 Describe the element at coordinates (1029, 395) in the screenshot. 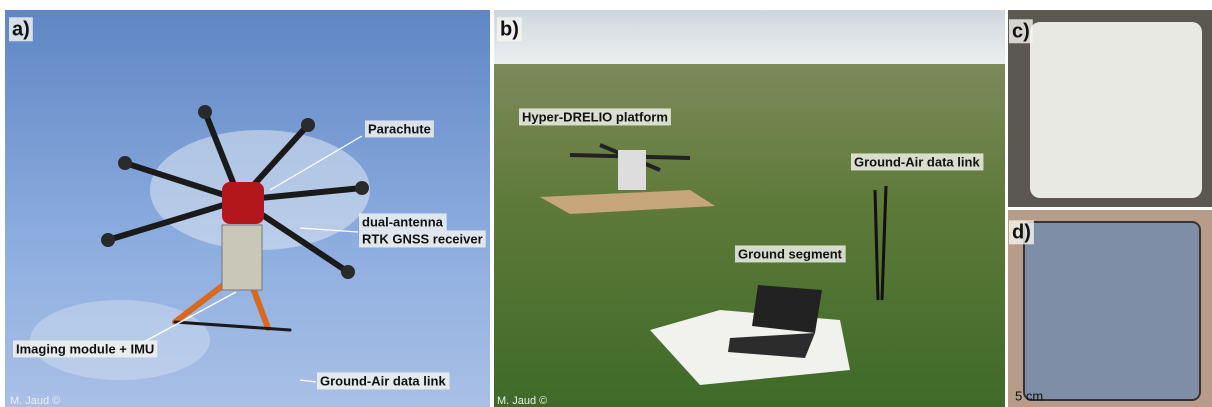

I see `scale-label: 5 cm` at that location.